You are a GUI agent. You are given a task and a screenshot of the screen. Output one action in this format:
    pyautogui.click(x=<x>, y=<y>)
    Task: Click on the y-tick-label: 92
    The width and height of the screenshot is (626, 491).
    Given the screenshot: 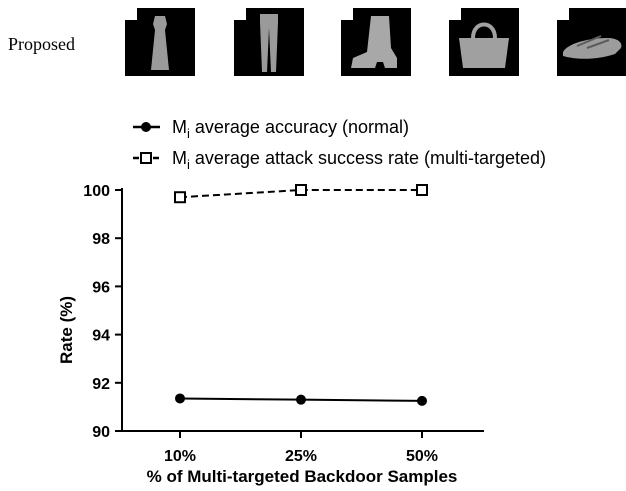 What is the action you would take?
    pyautogui.click(x=101, y=384)
    